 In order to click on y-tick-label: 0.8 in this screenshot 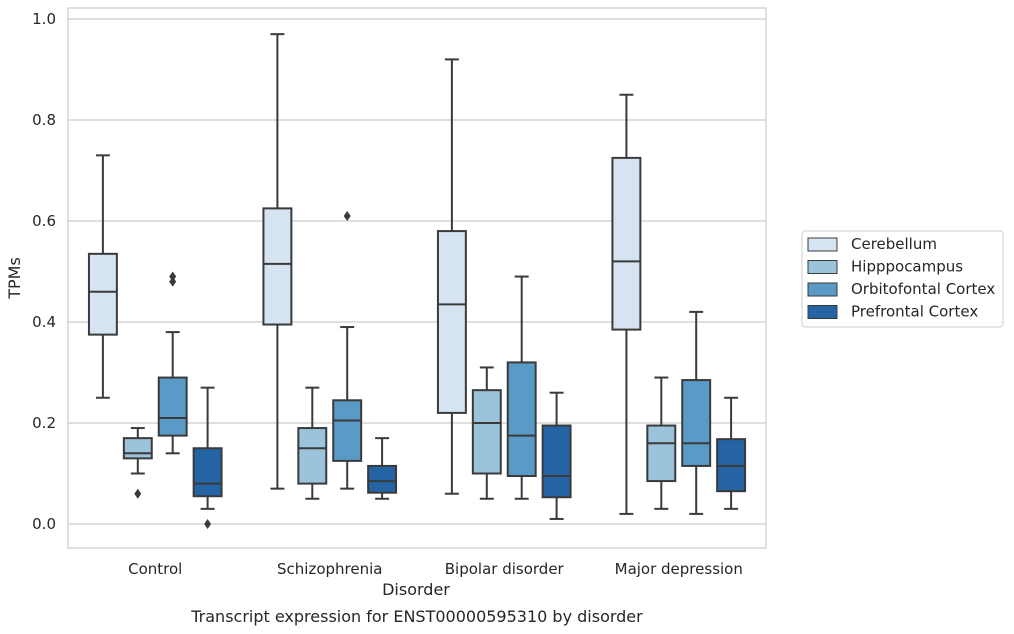, I will do `click(44, 120)`.